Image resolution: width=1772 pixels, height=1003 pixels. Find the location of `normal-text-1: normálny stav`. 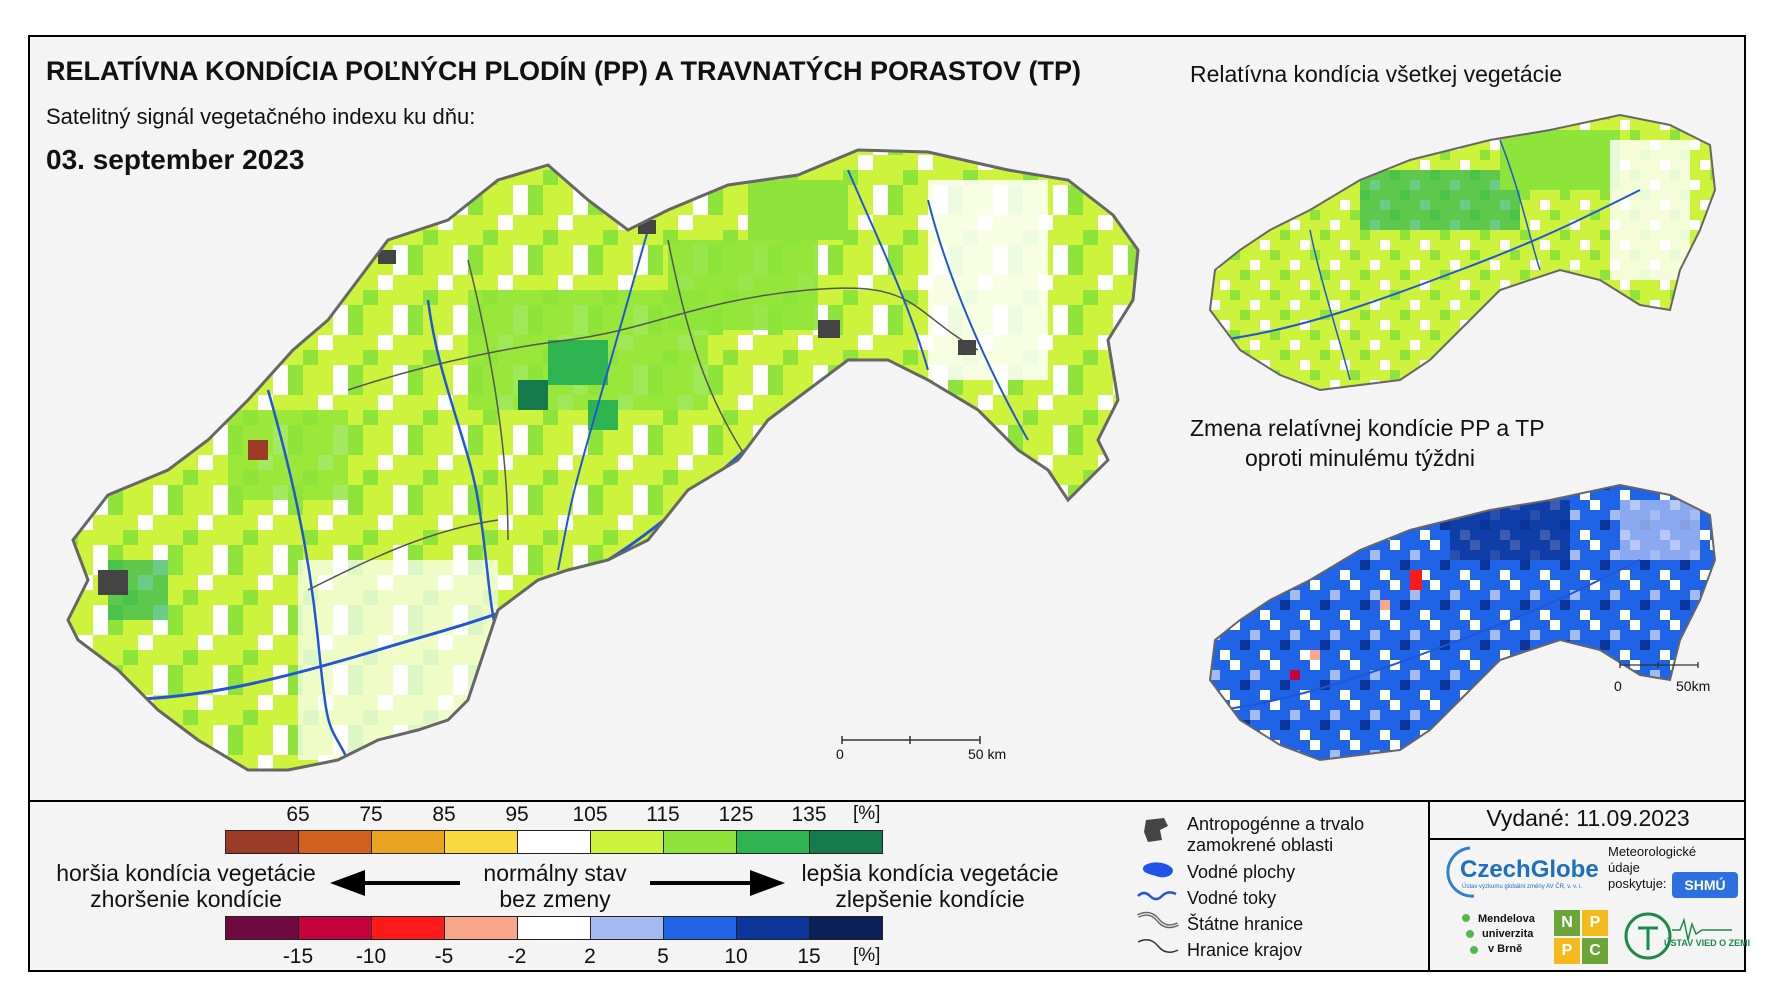

normal-text-1: normálny stav is located at coordinates (555, 873).